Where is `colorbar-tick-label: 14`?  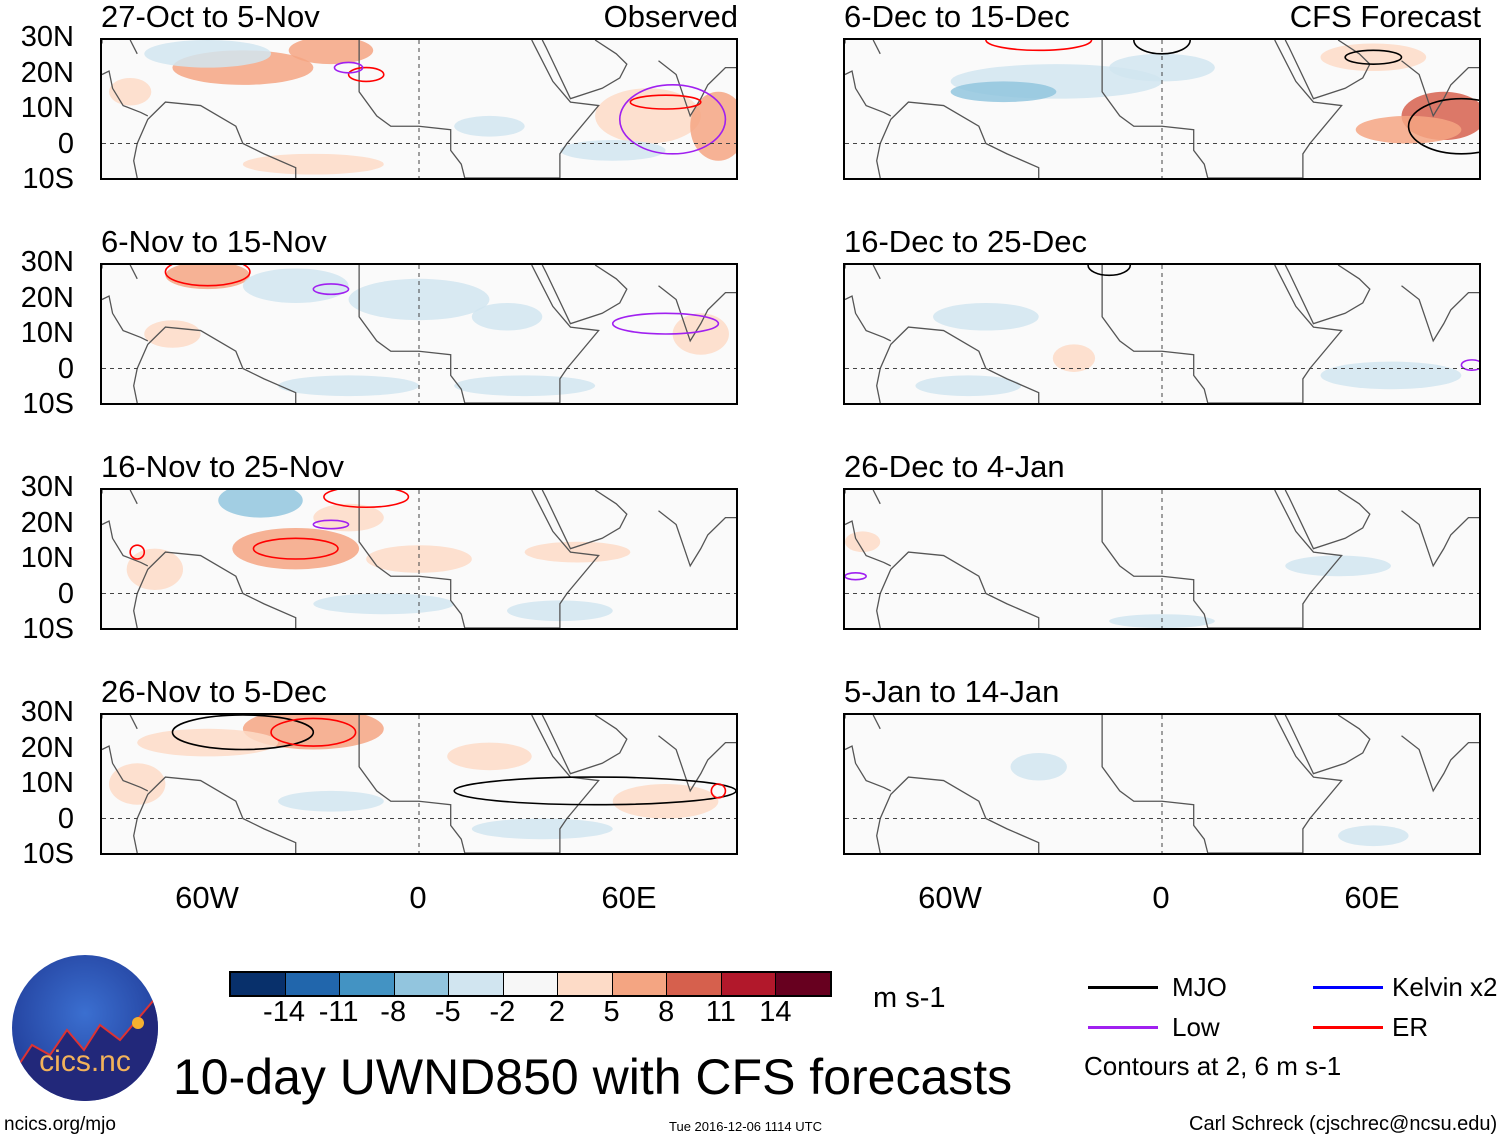 colorbar-tick-label: 14 is located at coordinates (775, 1012).